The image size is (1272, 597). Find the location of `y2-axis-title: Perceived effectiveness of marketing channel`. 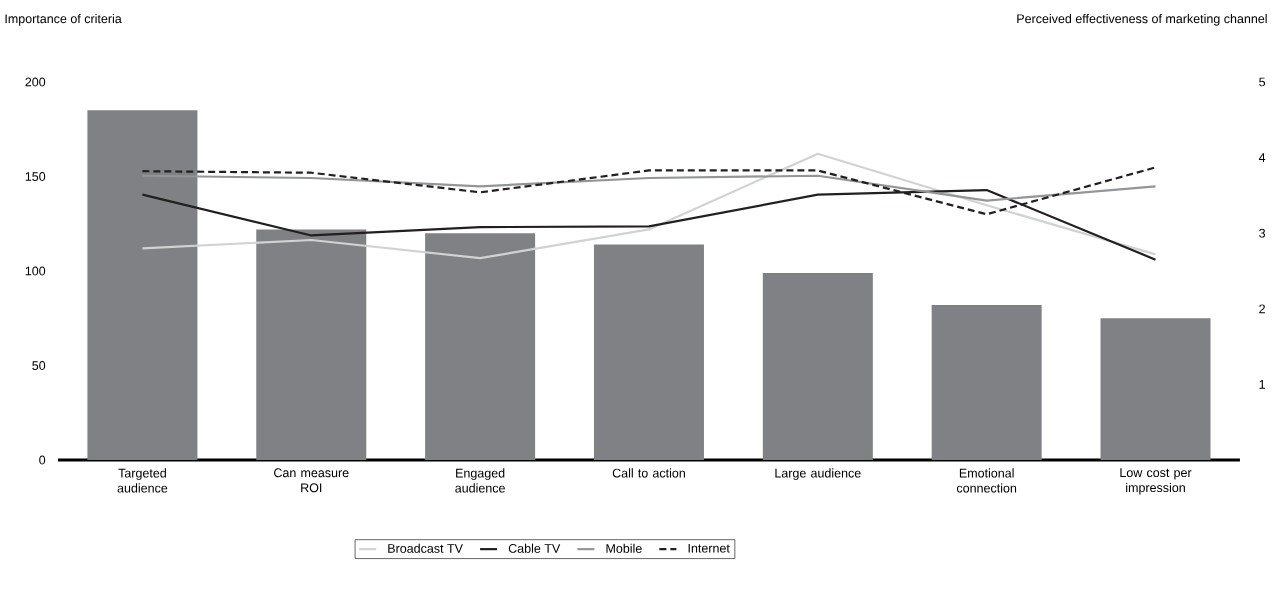

y2-axis-title: Perceived effectiveness of marketing channel is located at coordinates (1142, 19).